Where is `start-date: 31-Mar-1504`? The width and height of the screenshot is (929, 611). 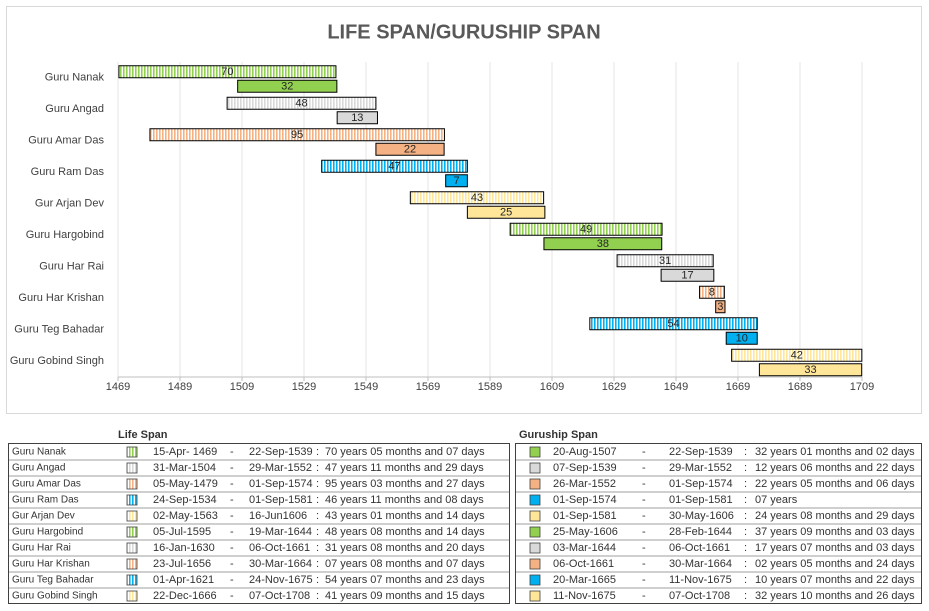
start-date: 31-Mar-1504 is located at coordinates (184, 468).